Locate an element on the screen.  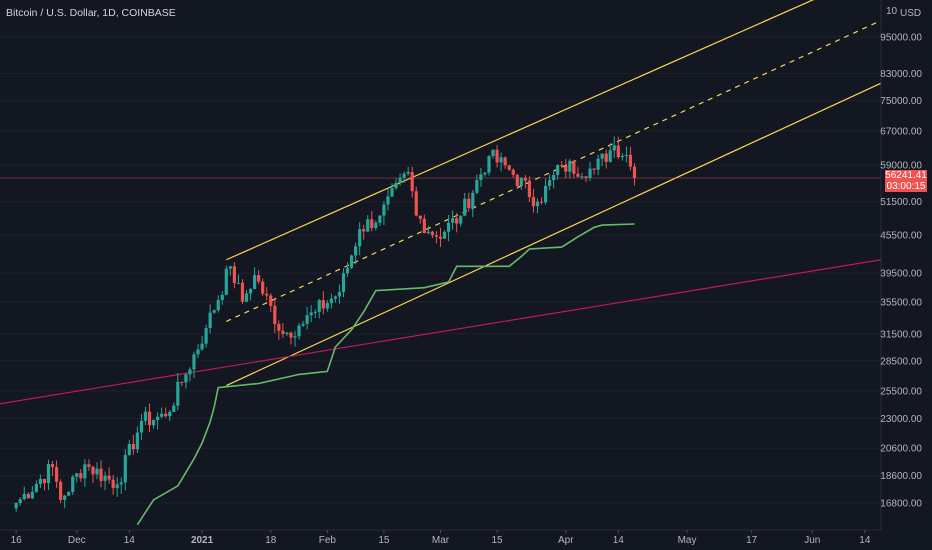
time-axis: 16 Dec 14 2021 18 Feb 15 Mar 15 Apr 14 May 17 Jun 14 is located at coordinates (440, 537).